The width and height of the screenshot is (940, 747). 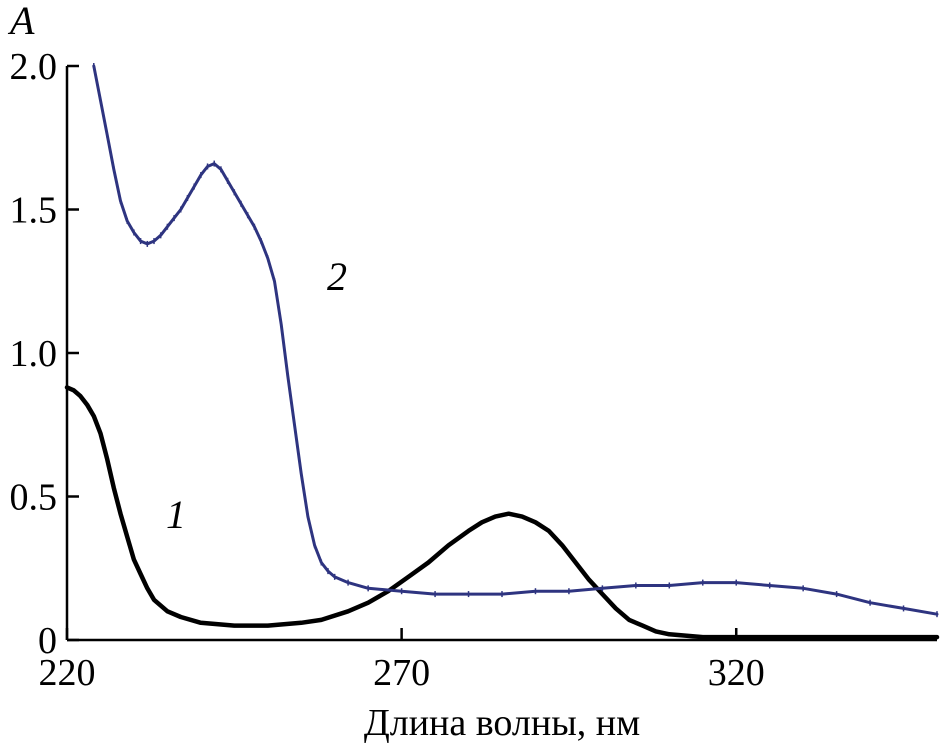 What do you see at coordinates (502, 723) in the screenshot?
I see `x-axis-title: Длина волны, нм` at bounding box center [502, 723].